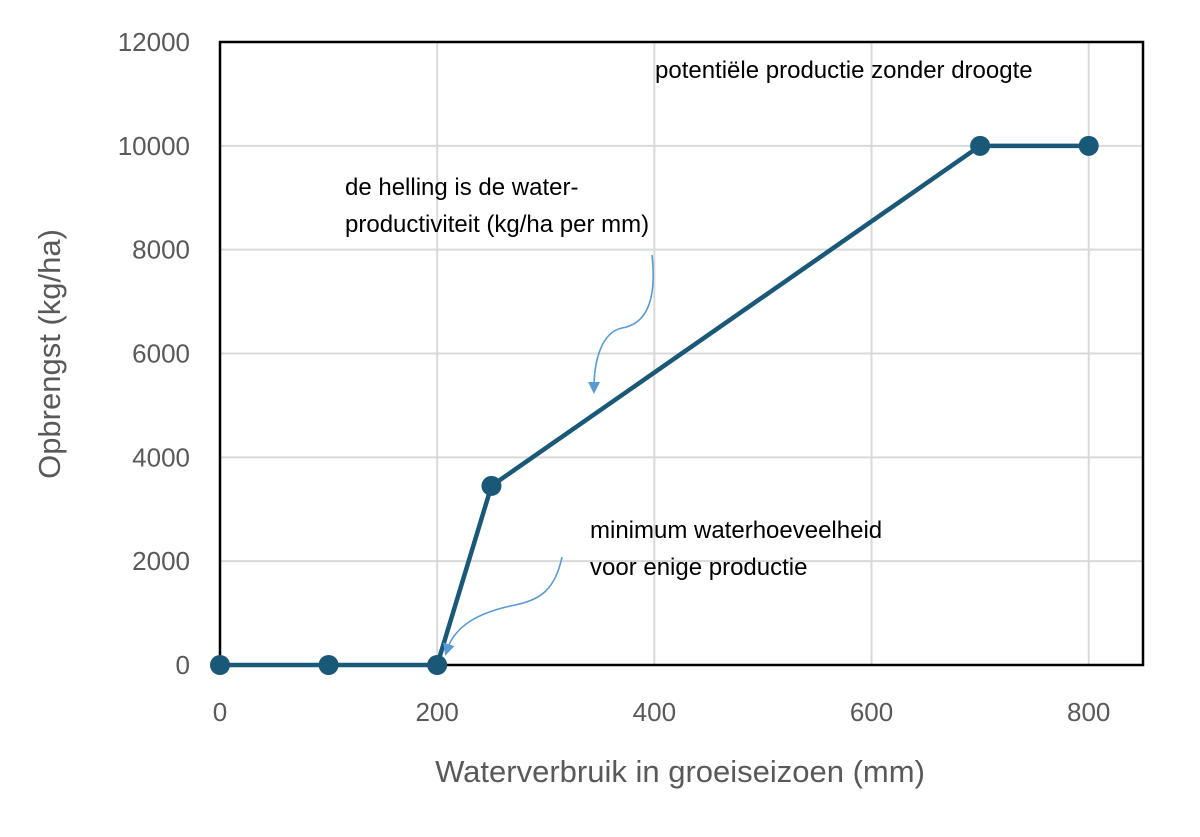  I want to click on y-axis-label: Opbrengst (kg/ha), so click(49, 354).